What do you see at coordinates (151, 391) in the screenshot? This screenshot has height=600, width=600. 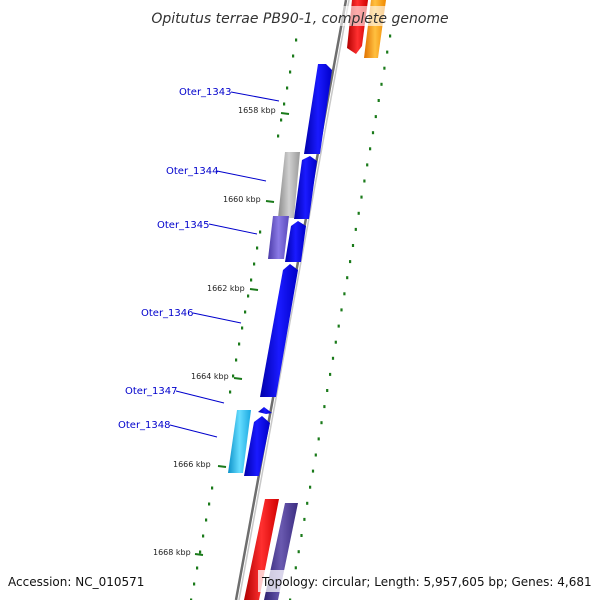 I see `gene-label-oter-1347: Oter_1347` at bounding box center [151, 391].